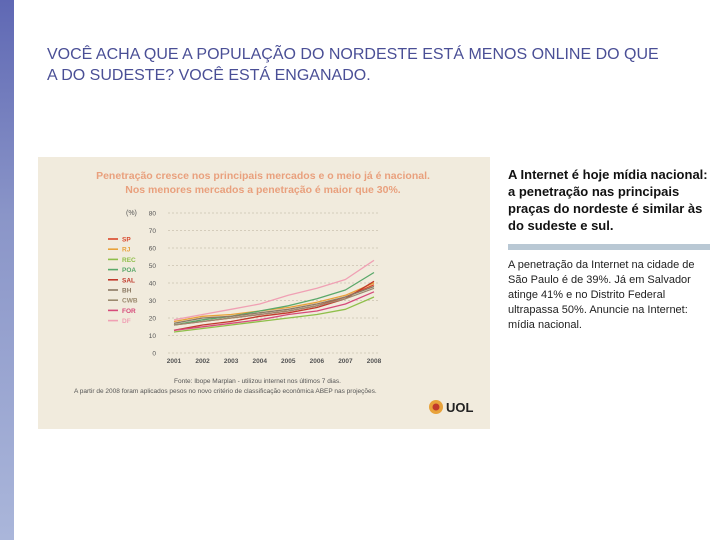 The height and width of the screenshot is (540, 720). What do you see at coordinates (274, 314) in the screenshot?
I see `series-line-rec` at bounding box center [274, 314].